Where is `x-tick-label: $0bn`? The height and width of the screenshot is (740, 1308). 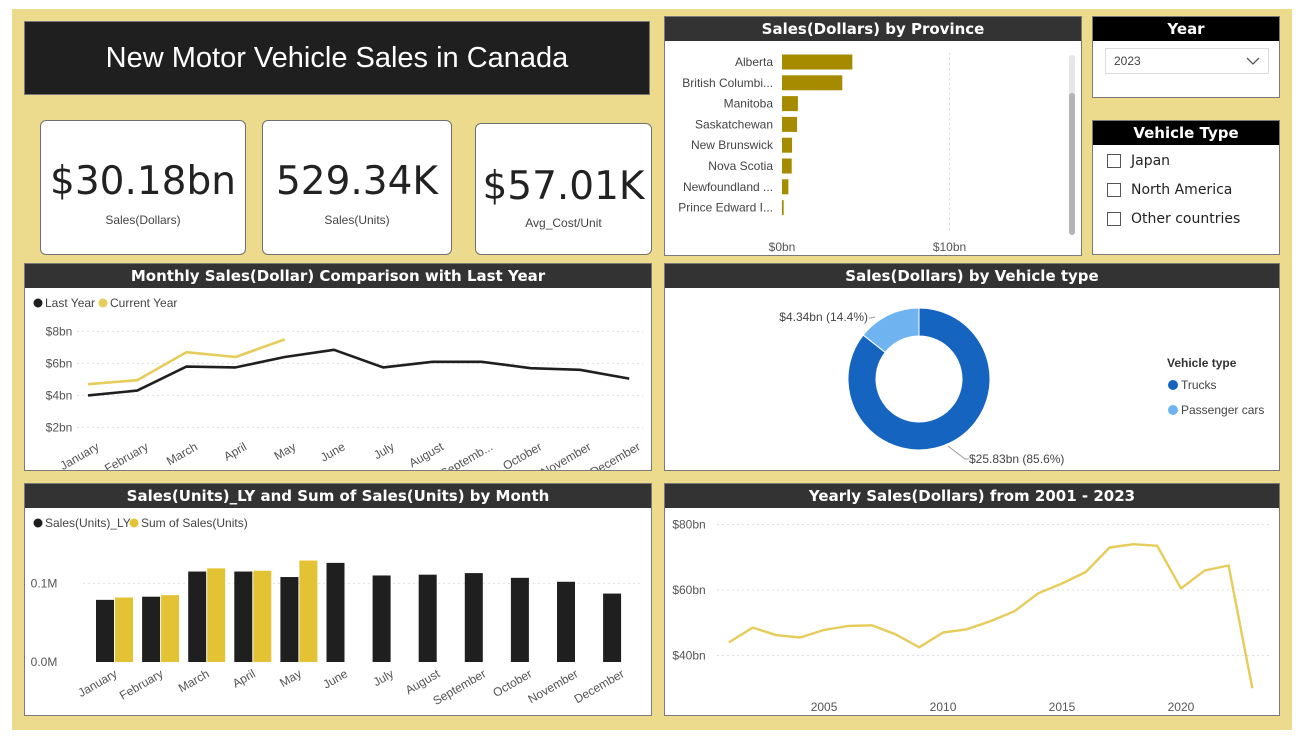
x-tick-label: $0bn is located at coordinates (782, 247).